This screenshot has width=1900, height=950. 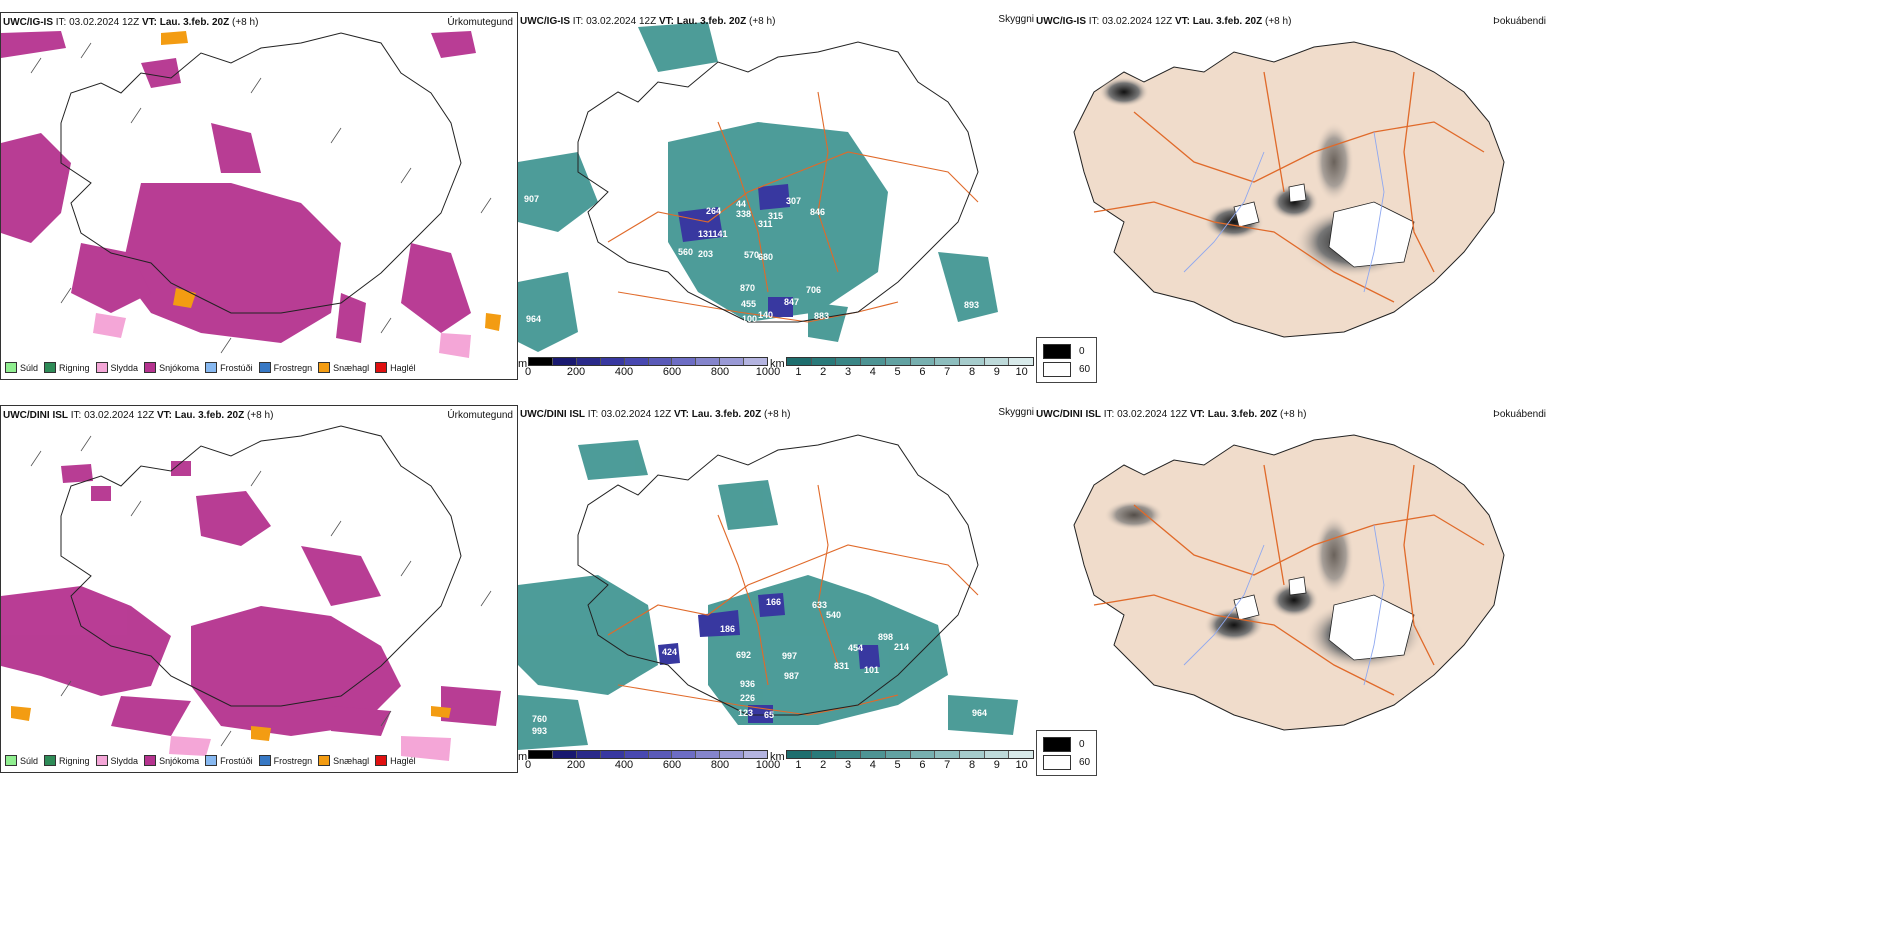 What do you see at coordinates (531, 199) in the screenshot?
I see `svg-text: 907` at bounding box center [531, 199].